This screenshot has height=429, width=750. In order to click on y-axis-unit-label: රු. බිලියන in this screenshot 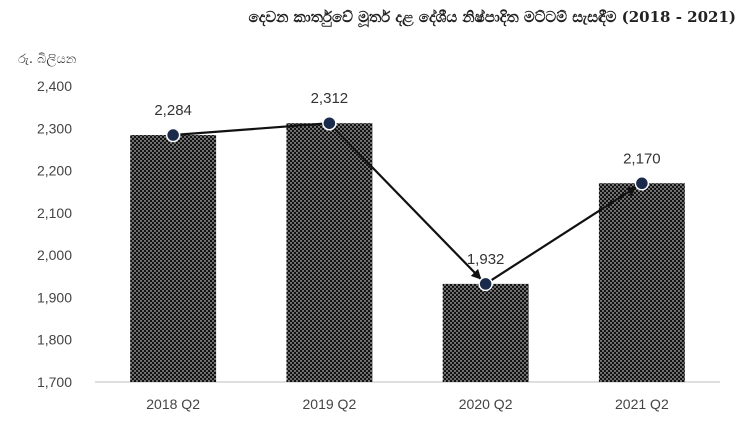, I will do `click(47, 59)`.